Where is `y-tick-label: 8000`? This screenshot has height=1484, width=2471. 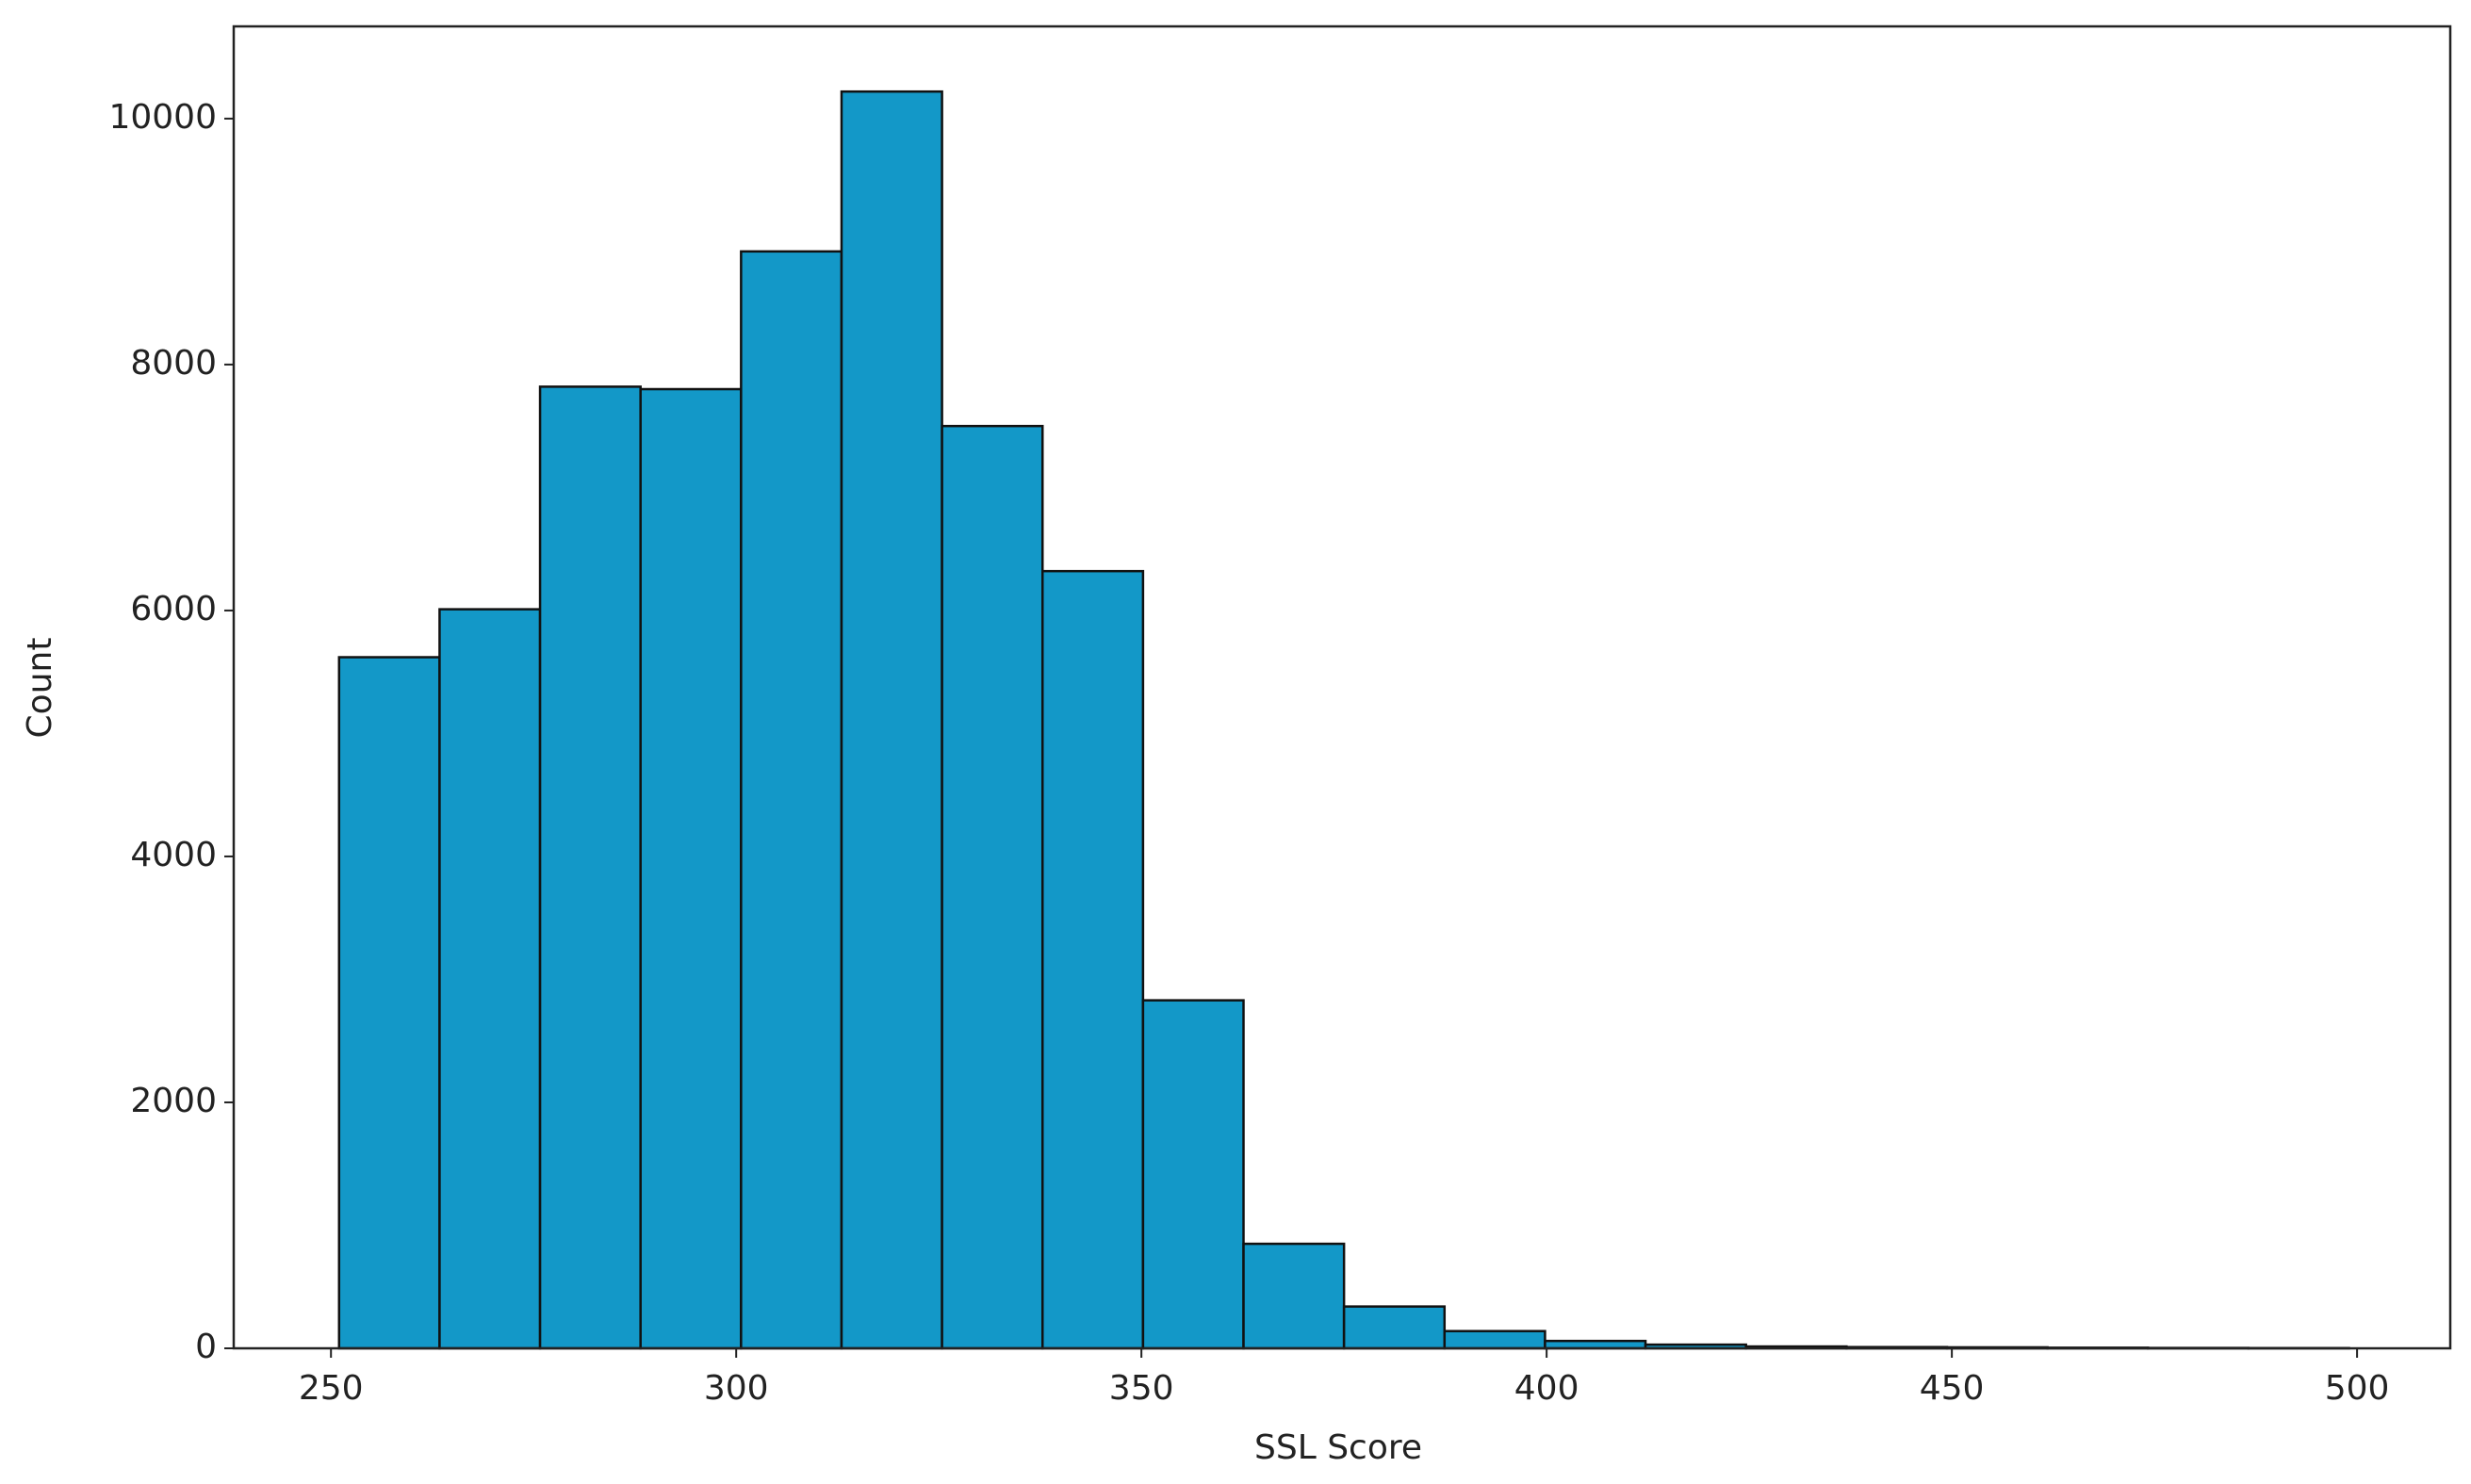
y-tick-label: 8000 is located at coordinates (173, 363).